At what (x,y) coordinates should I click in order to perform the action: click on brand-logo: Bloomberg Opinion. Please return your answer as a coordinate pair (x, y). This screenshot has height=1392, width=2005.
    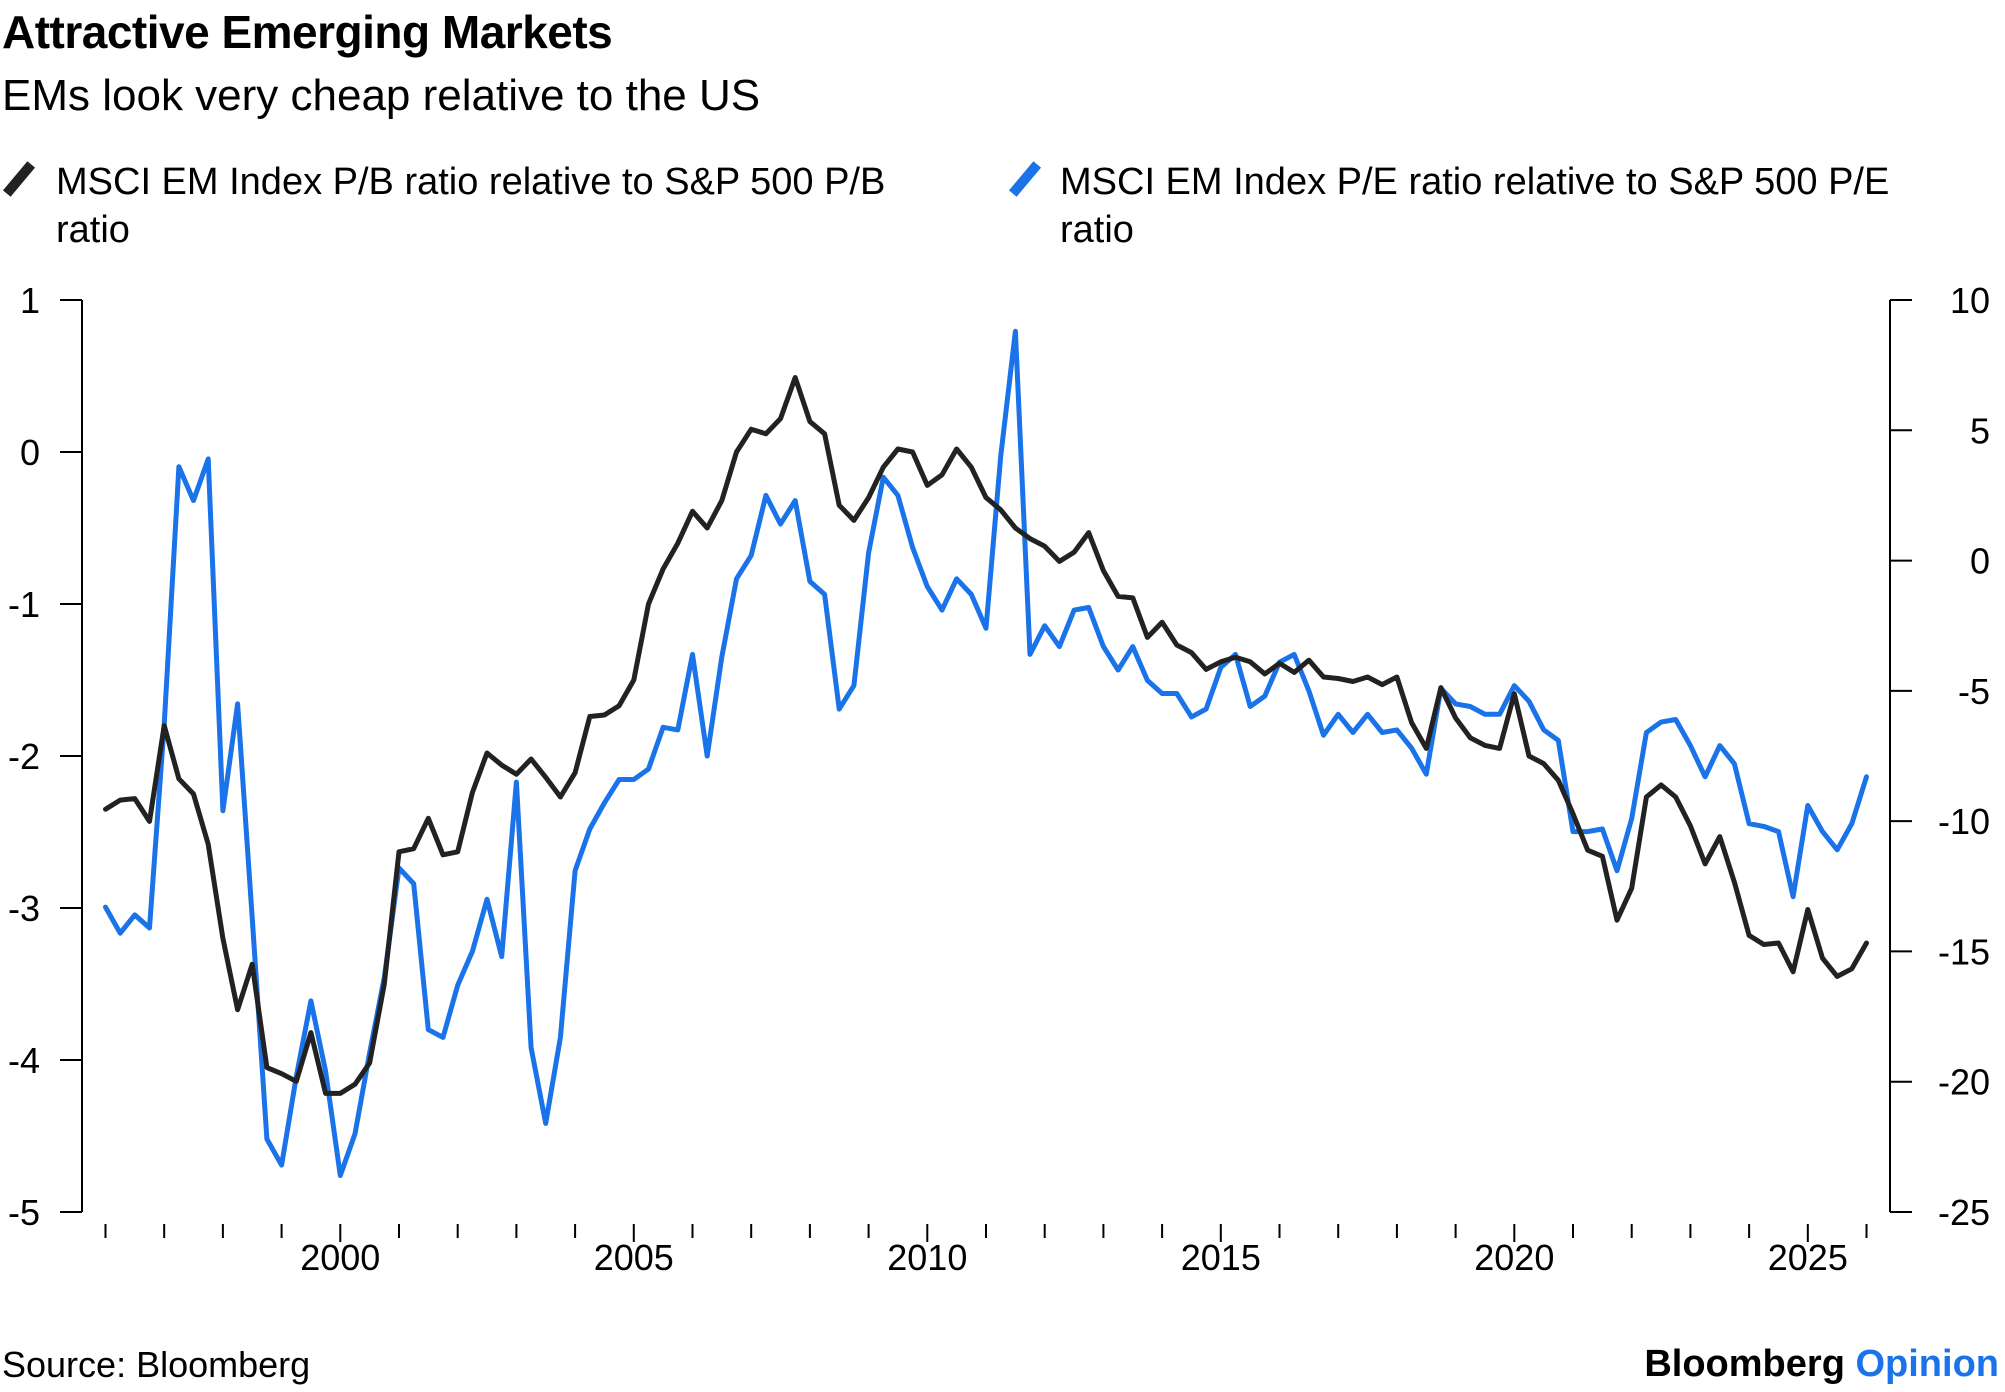
    Looking at the image, I should click on (1821, 1364).